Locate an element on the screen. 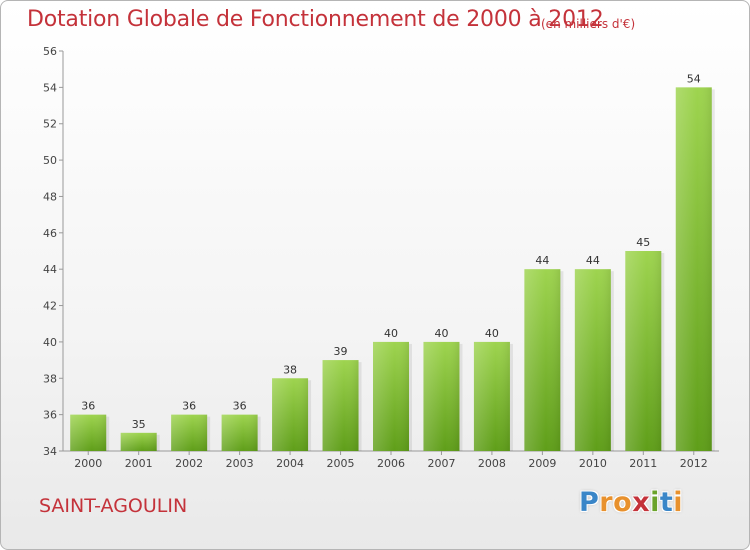 This screenshot has height=550, width=750. y-tick-label: 34 is located at coordinates (50, 451).